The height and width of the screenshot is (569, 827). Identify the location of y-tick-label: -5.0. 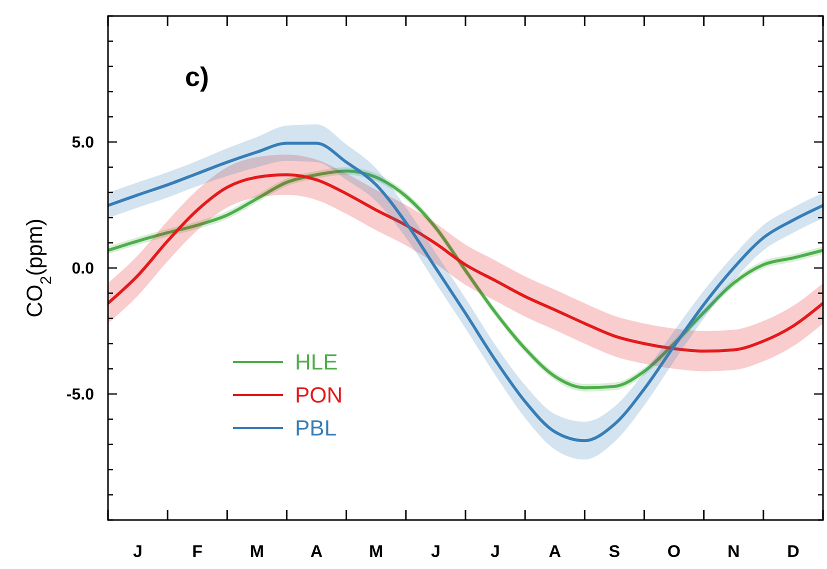
(80, 395).